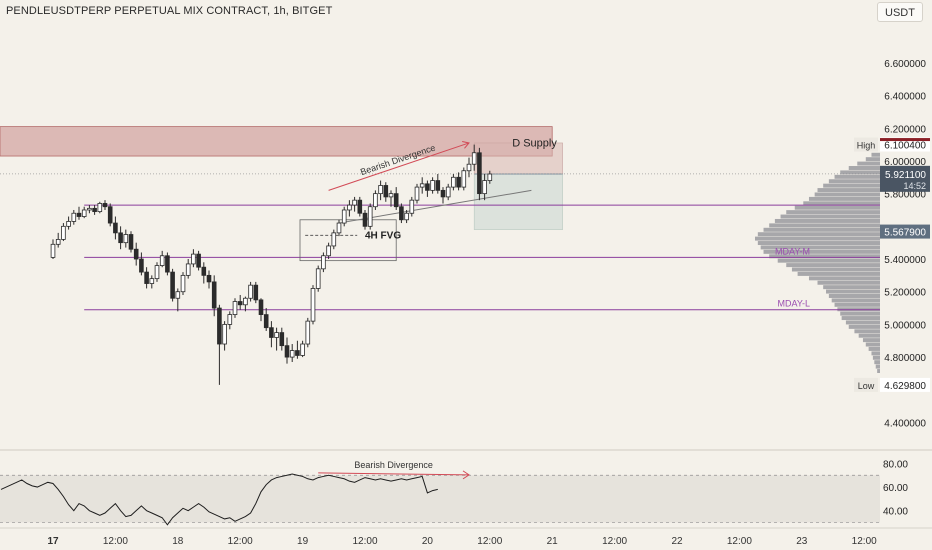 The width and height of the screenshot is (932, 550). Describe the element at coordinates (534, 144) in the screenshot. I see `supply-zone-label: D Supply` at that location.